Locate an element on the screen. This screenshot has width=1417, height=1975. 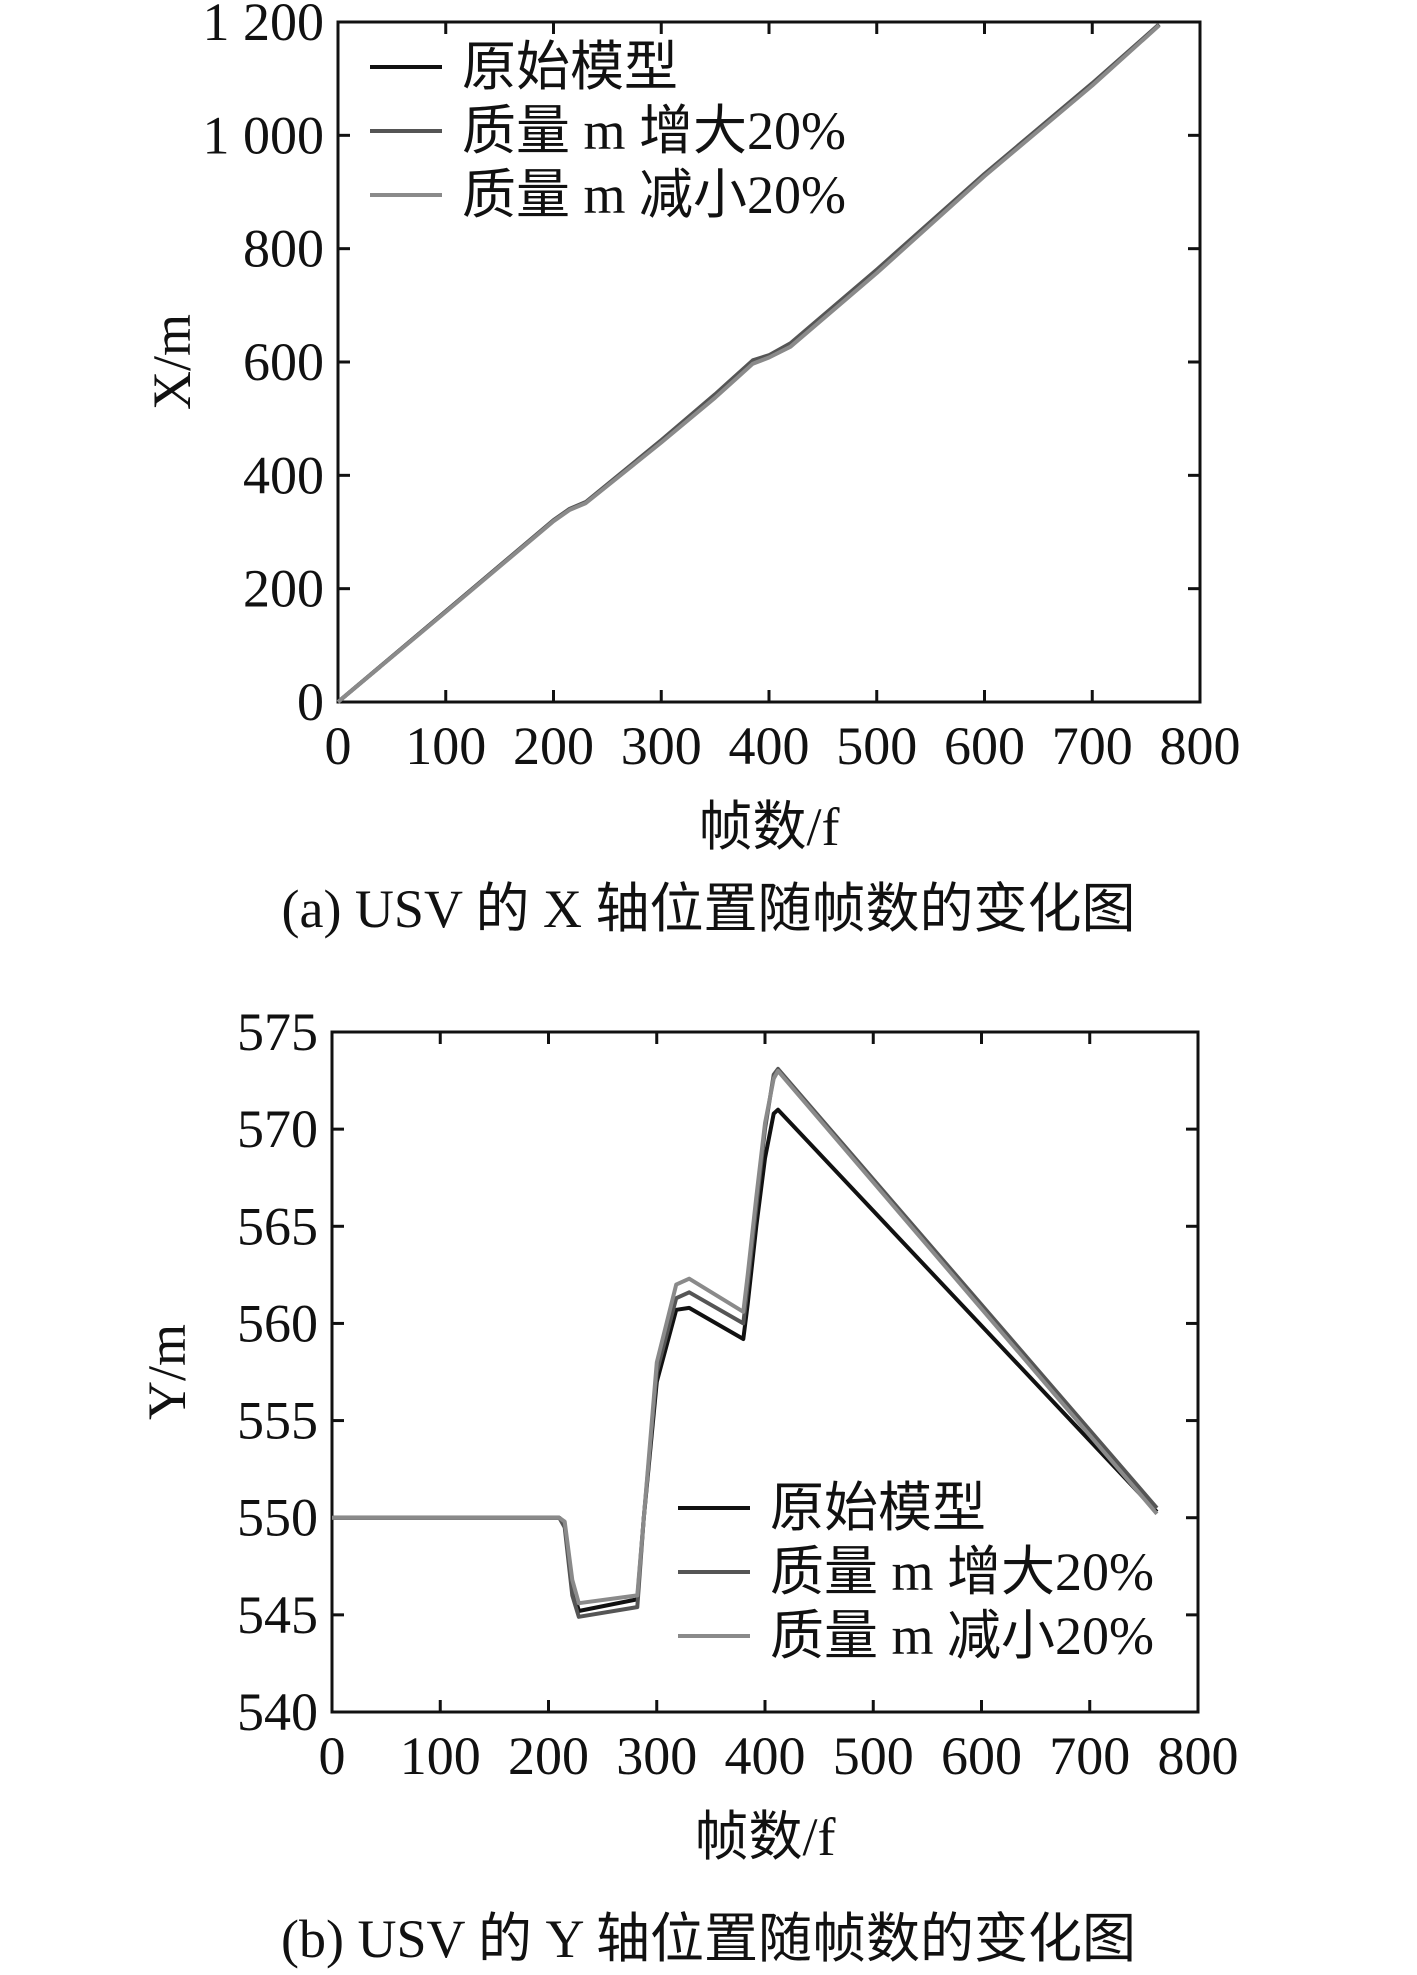
y-tick-label: 1 000 is located at coordinates (264, 135).